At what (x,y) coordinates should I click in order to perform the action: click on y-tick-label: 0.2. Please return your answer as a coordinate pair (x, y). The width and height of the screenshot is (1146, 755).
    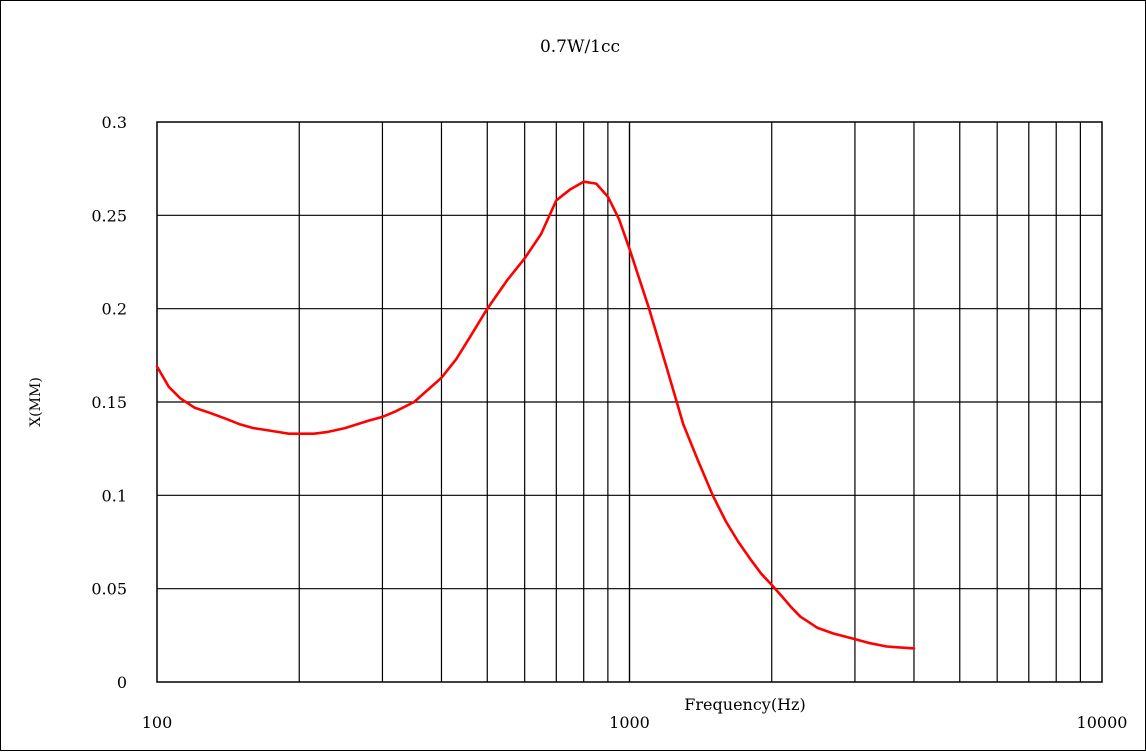
    Looking at the image, I should click on (114, 309).